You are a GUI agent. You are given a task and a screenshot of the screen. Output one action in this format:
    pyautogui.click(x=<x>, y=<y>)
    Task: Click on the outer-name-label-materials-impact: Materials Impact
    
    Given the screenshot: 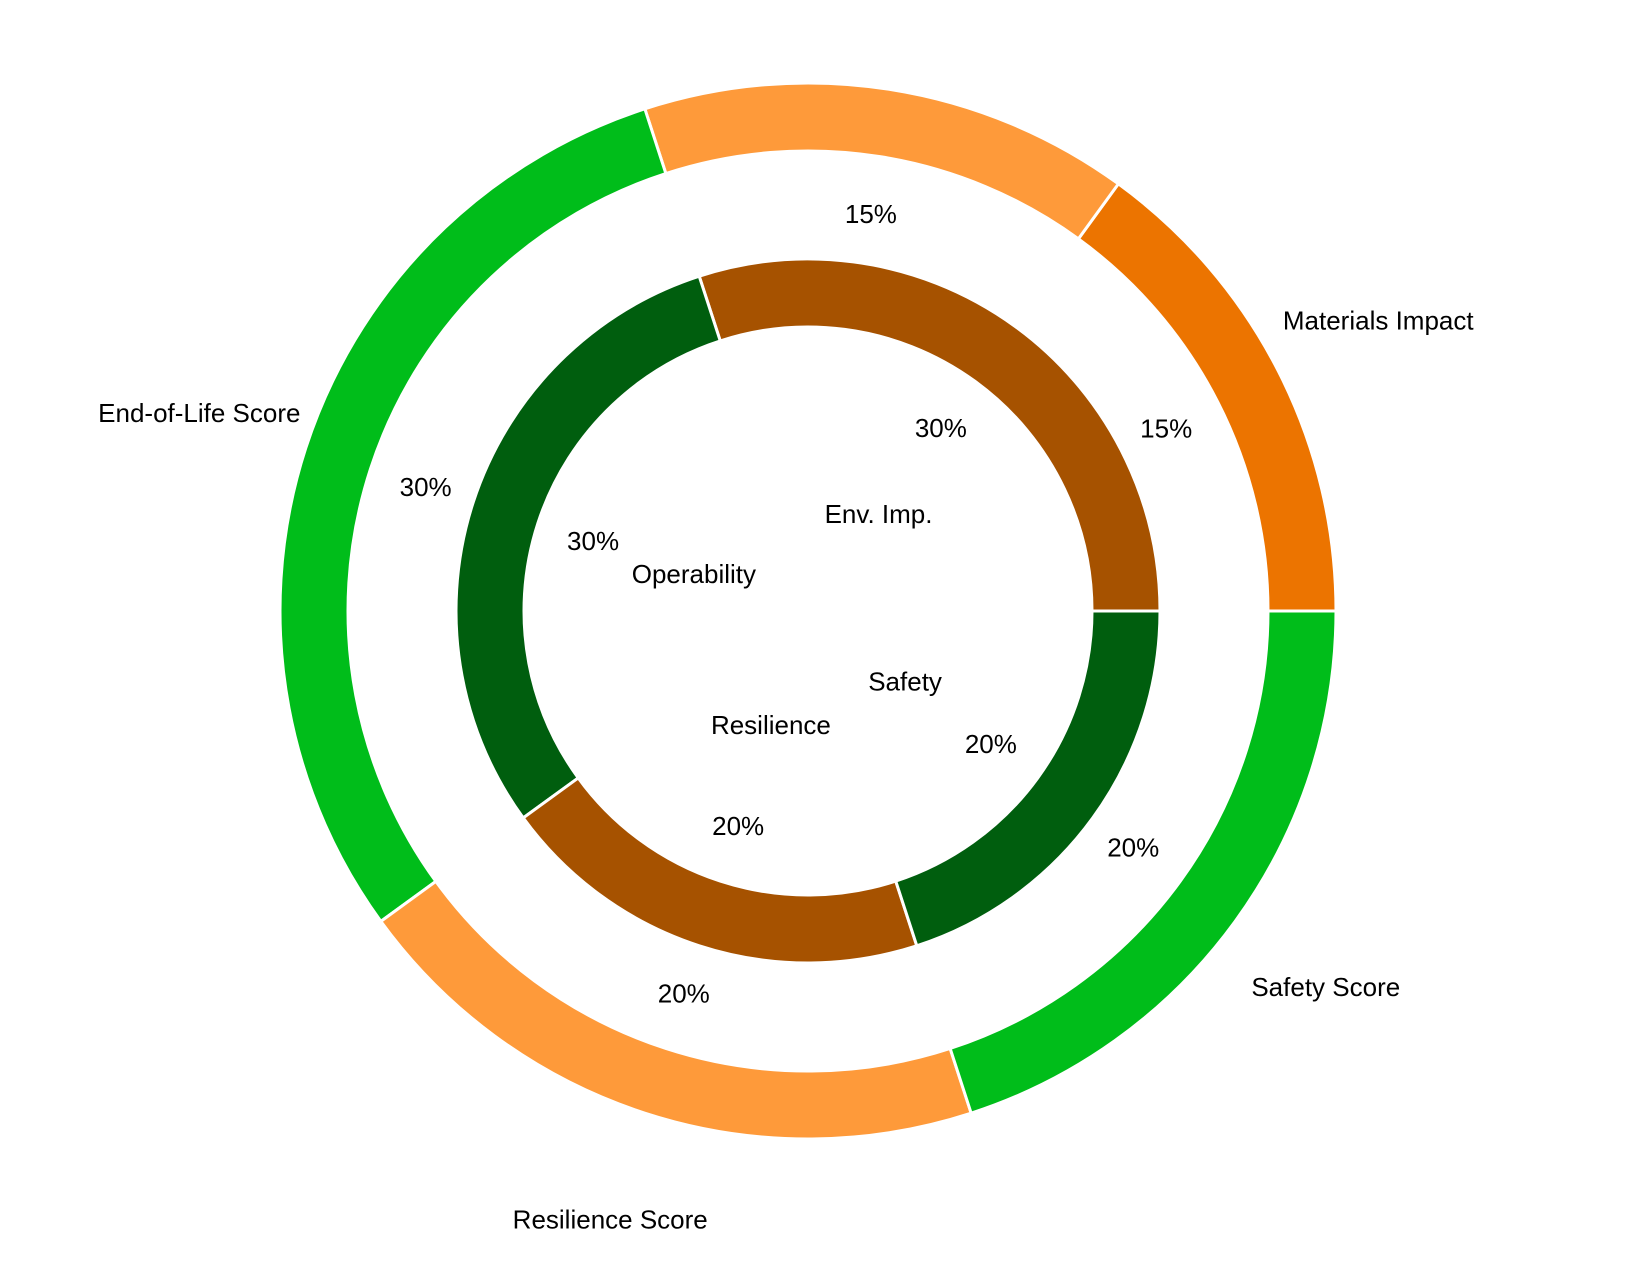 What is the action you would take?
    pyautogui.click(x=1378, y=320)
    